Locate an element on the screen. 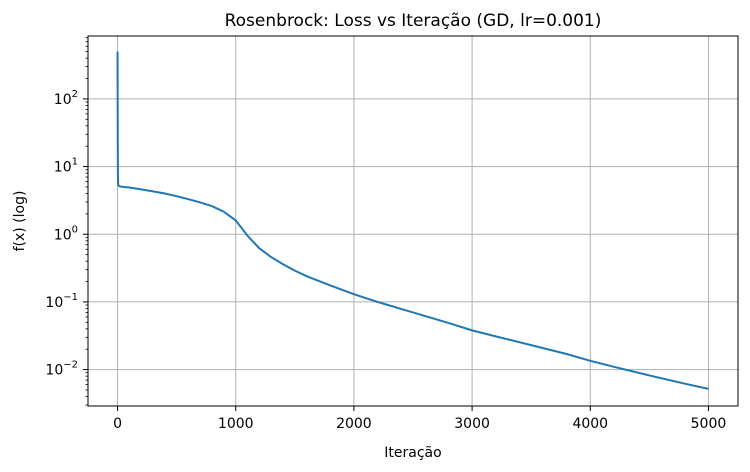 The width and height of the screenshot is (750, 472). x-tick-label: 0 is located at coordinates (117, 424).